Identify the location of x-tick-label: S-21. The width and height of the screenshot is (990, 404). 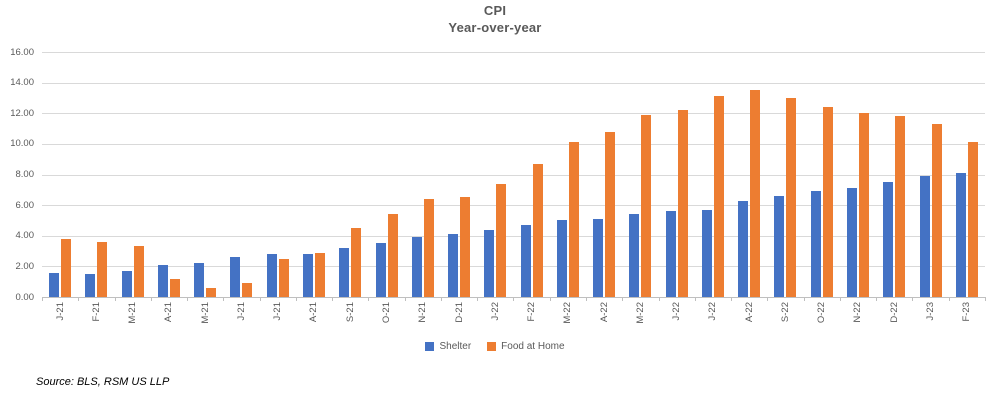
(350, 312).